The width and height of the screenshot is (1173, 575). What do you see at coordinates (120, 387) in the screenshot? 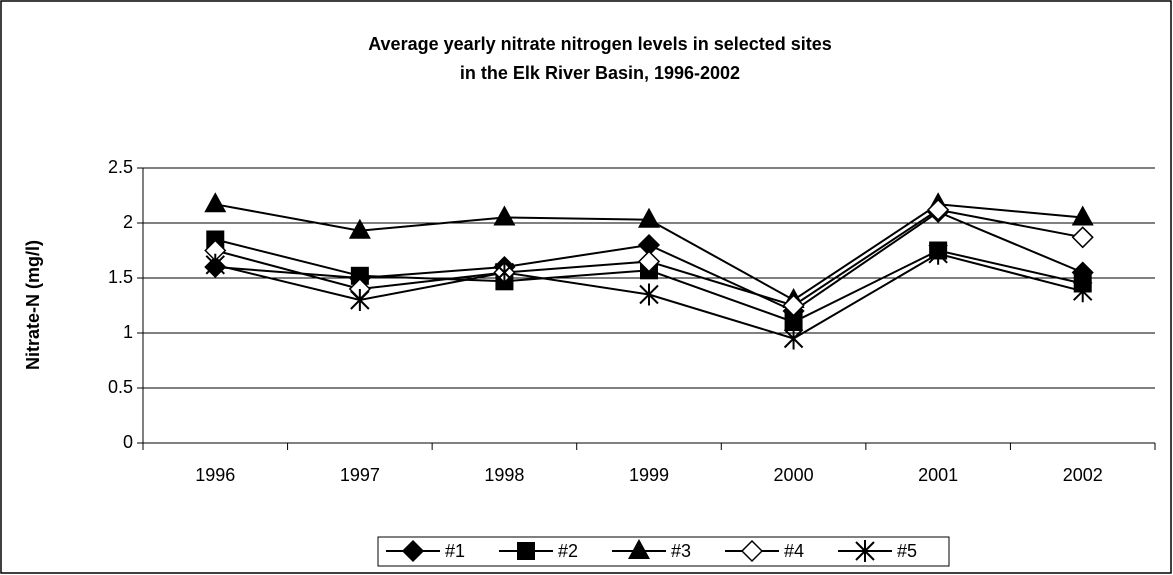
I see `y-tick-label: 0.5` at bounding box center [120, 387].